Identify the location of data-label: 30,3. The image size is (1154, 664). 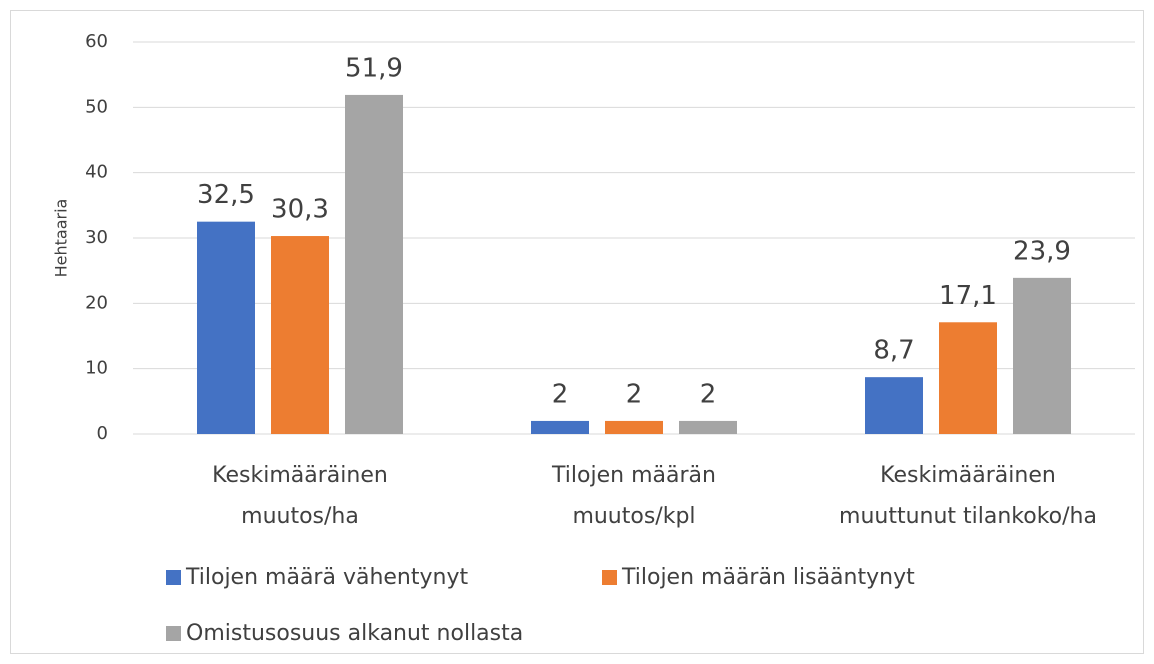
(300, 210).